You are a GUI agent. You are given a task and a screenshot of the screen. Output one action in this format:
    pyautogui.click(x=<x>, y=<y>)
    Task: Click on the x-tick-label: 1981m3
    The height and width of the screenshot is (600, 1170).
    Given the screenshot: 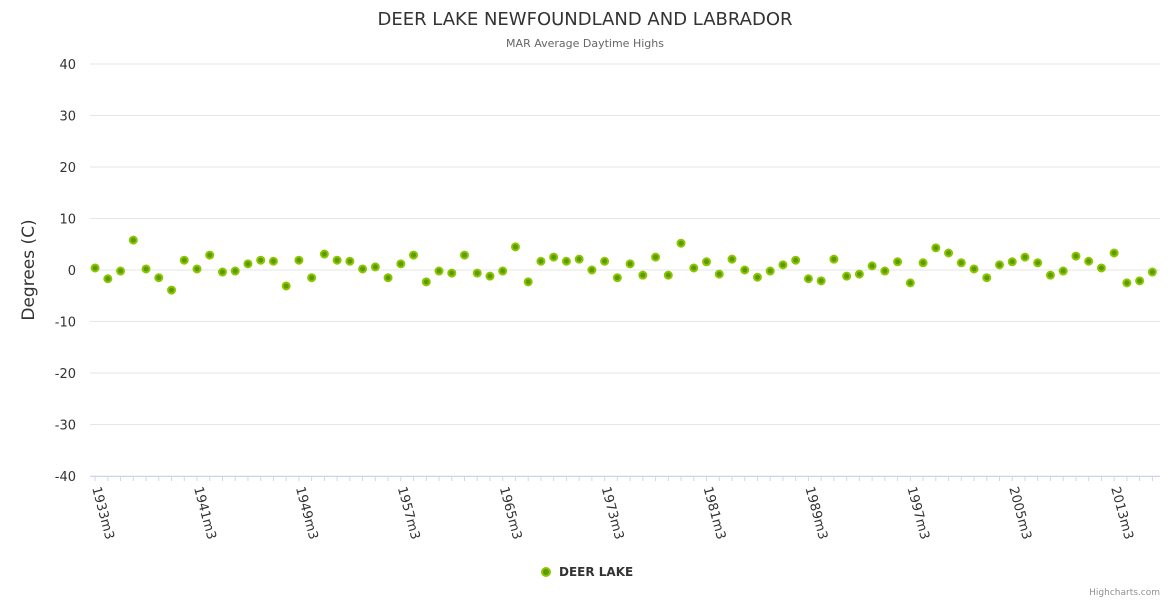 What is the action you would take?
    pyautogui.click(x=714, y=513)
    